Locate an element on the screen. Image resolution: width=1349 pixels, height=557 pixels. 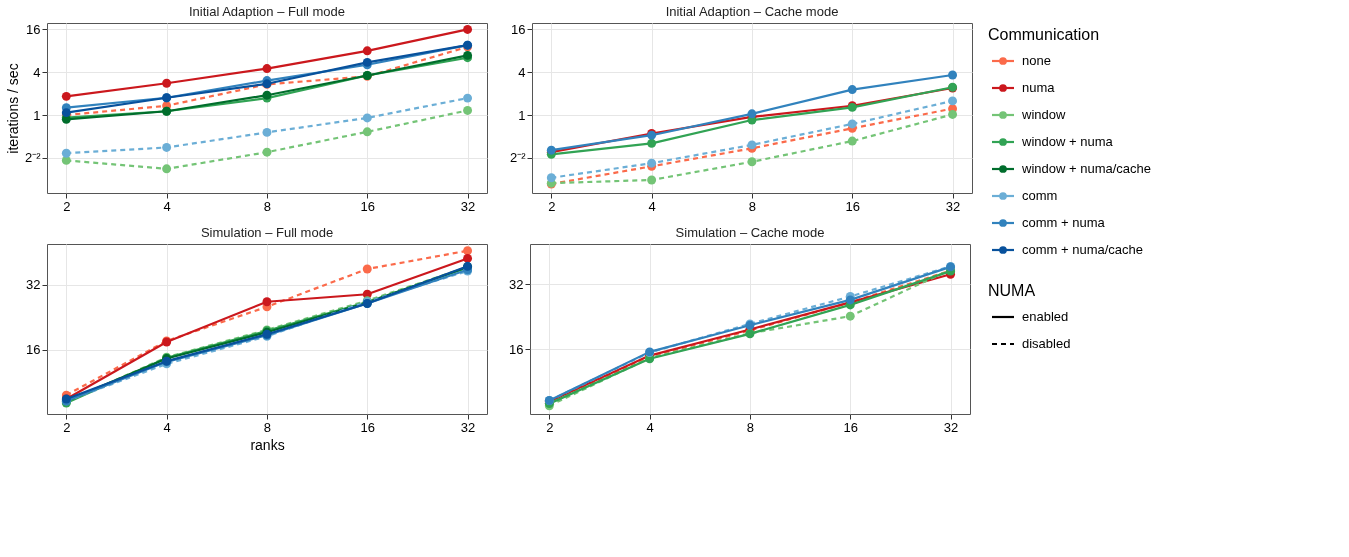
legend-label: none is located at coordinates (1036, 60).